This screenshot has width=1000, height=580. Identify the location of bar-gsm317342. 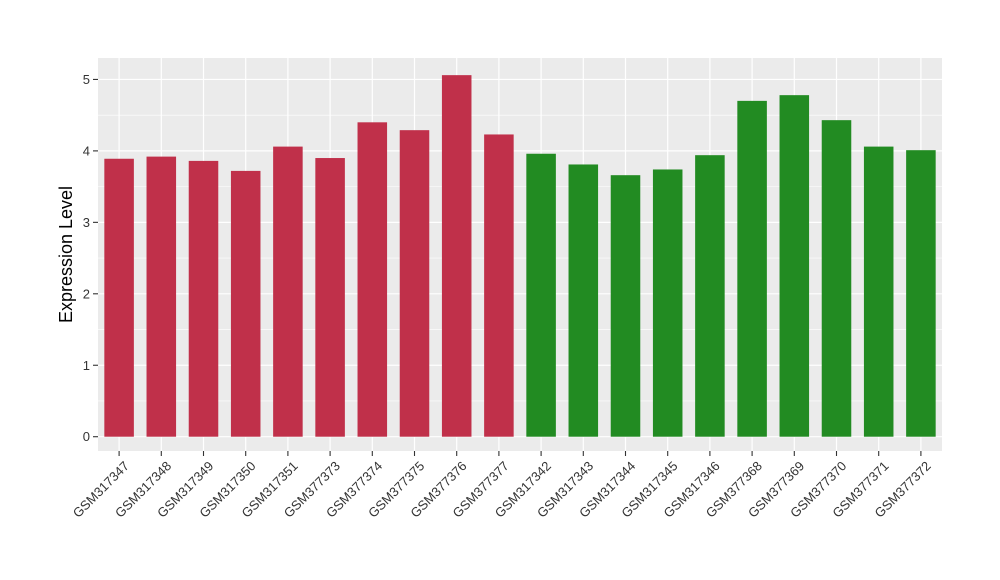
(541, 295).